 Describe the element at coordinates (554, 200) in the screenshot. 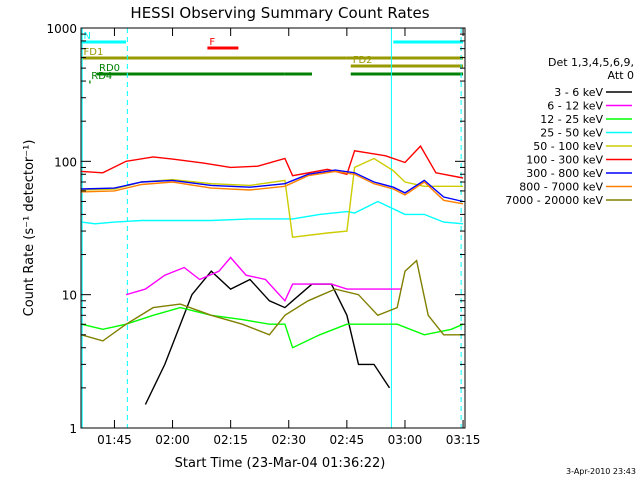

I see `legend-entry-label: 7000 - 20000 keV` at that location.